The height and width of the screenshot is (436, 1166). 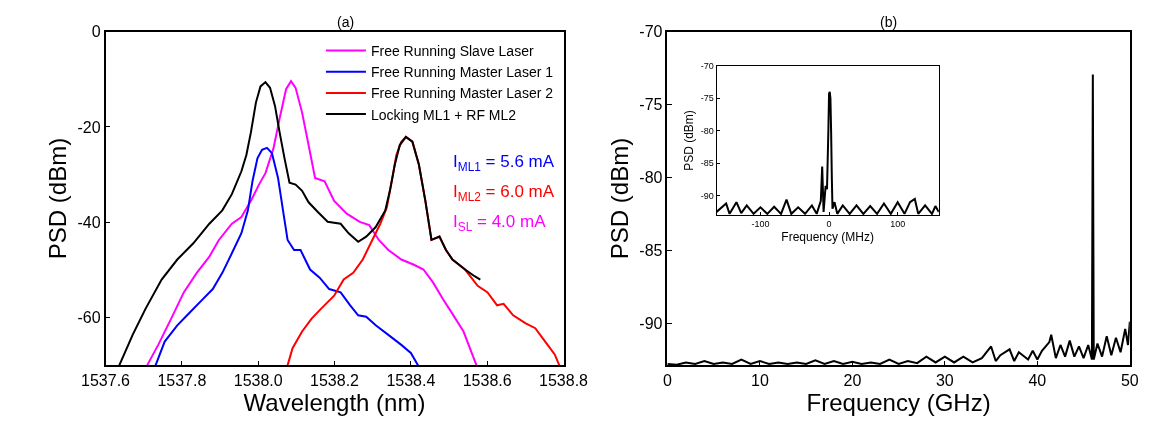 What do you see at coordinates (564, 381) in the screenshot?
I see `x-tick-label: 1538.8` at bounding box center [564, 381].